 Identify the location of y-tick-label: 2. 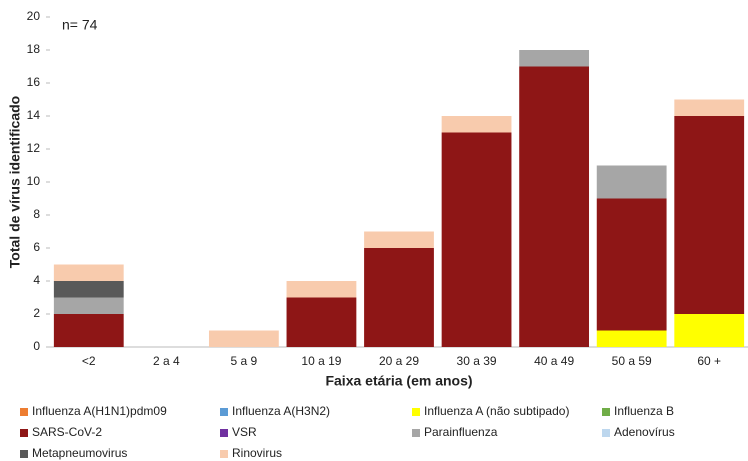
(36, 313).